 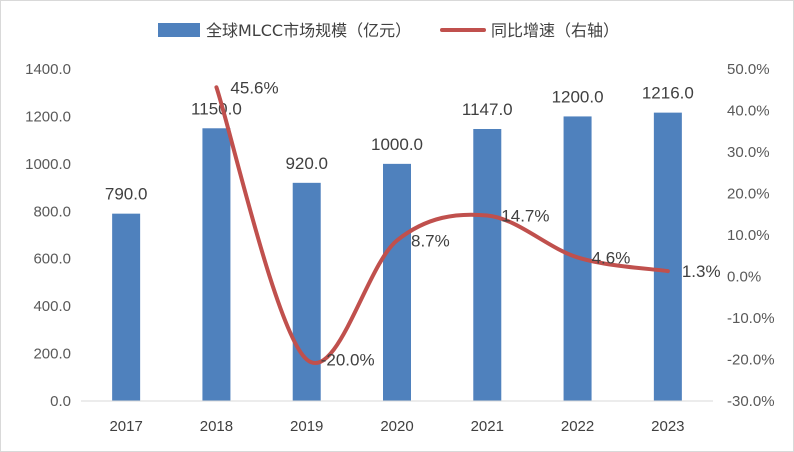 What do you see at coordinates (52, 211) in the screenshot?
I see `left-axis-tick-label: 800.0` at bounding box center [52, 211].